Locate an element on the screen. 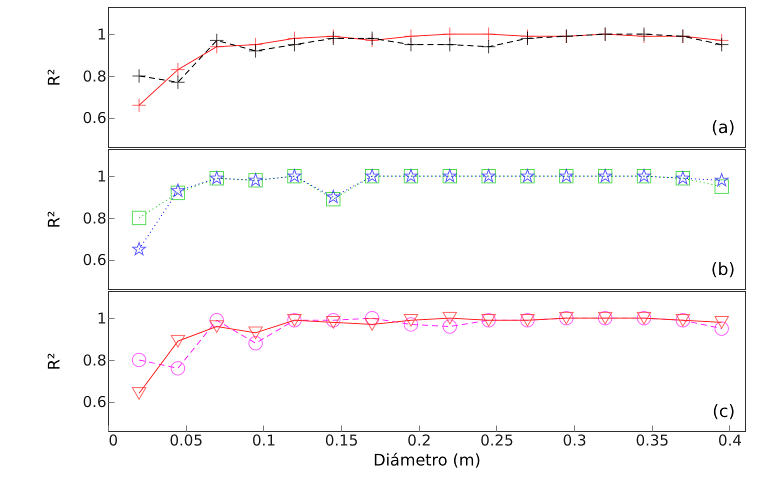  x-tick-label: 0.15 is located at coordinates (341, 441).